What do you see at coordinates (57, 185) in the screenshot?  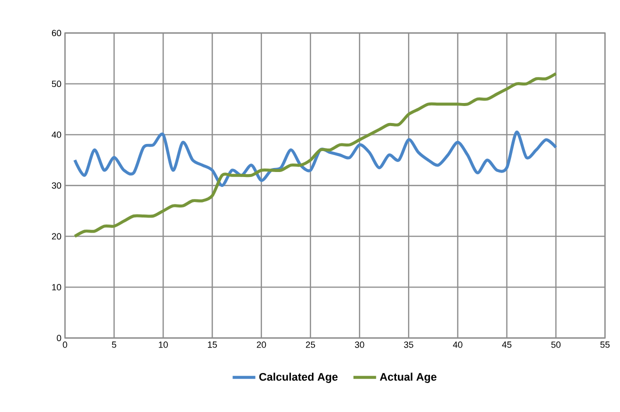 I see `y-tick-label: 30` at bounding box center [57, 185].